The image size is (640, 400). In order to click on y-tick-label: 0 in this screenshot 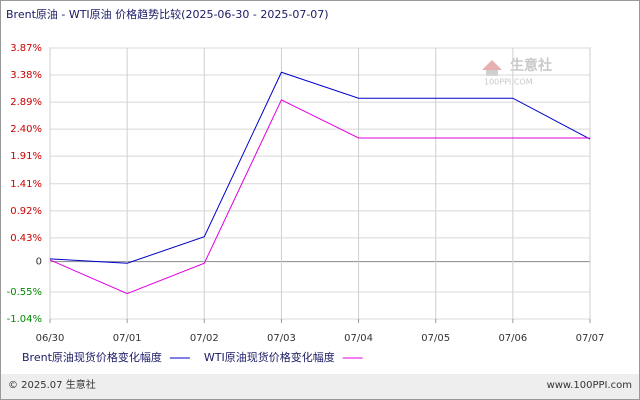, I will do `click(39, 262)`.